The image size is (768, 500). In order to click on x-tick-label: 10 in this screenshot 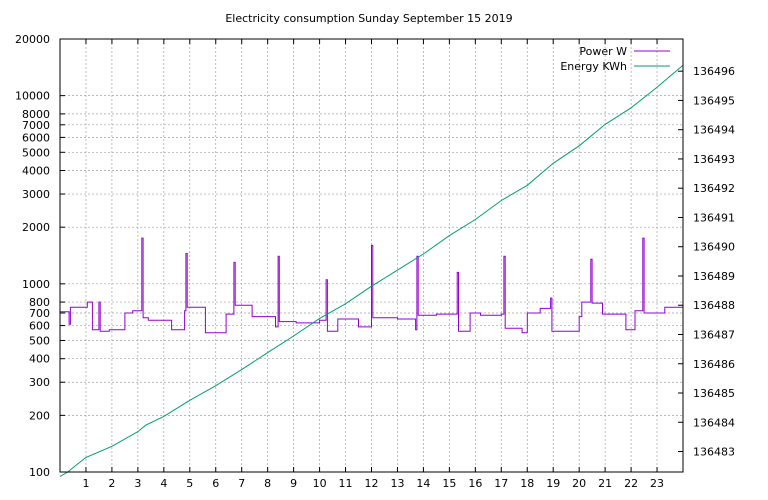, I will do `click(320, 483)`.